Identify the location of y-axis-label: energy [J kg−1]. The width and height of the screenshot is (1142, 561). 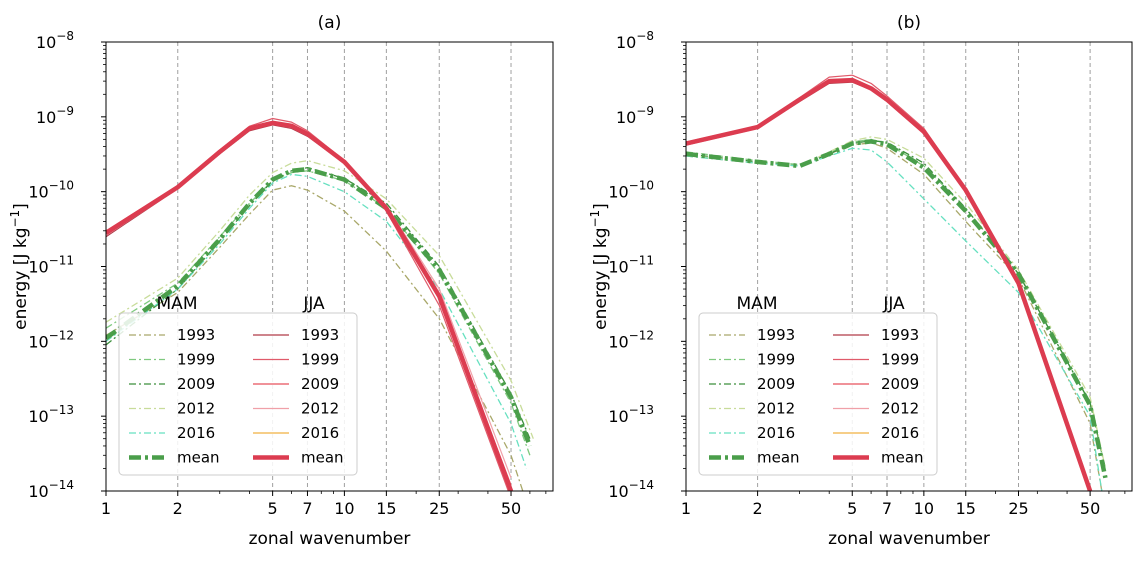
(599, 266).